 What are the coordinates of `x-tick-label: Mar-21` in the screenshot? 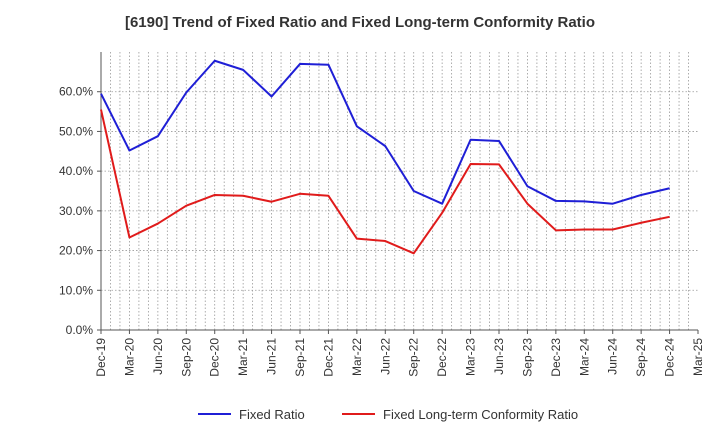 It's located at (243, 357).